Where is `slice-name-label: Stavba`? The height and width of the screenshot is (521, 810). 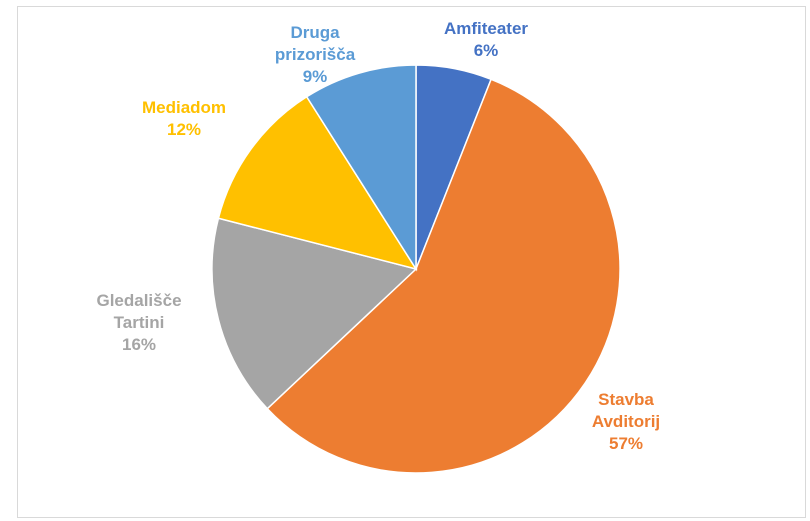
slice-name-label: Stavba is located at coordinates (626, 399).